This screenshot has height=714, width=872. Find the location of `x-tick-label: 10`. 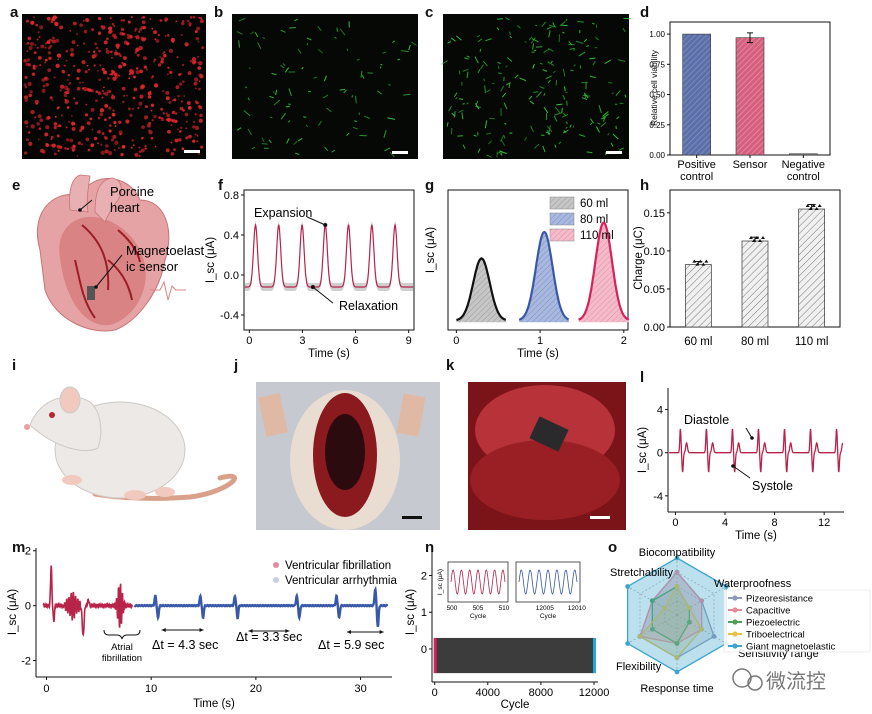

x-tick-label: 10 is located at coordinates (151, 689).